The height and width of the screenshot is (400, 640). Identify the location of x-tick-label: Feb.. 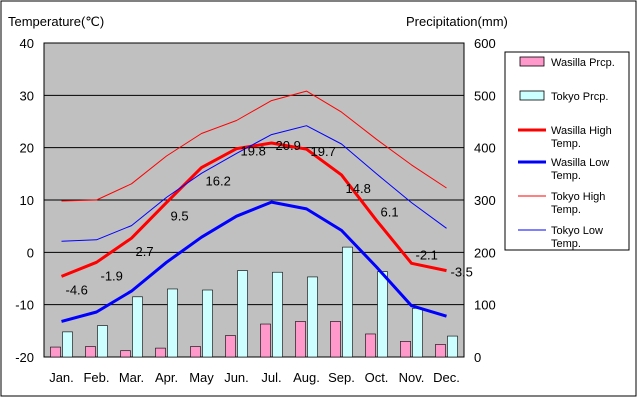
(96, 377).